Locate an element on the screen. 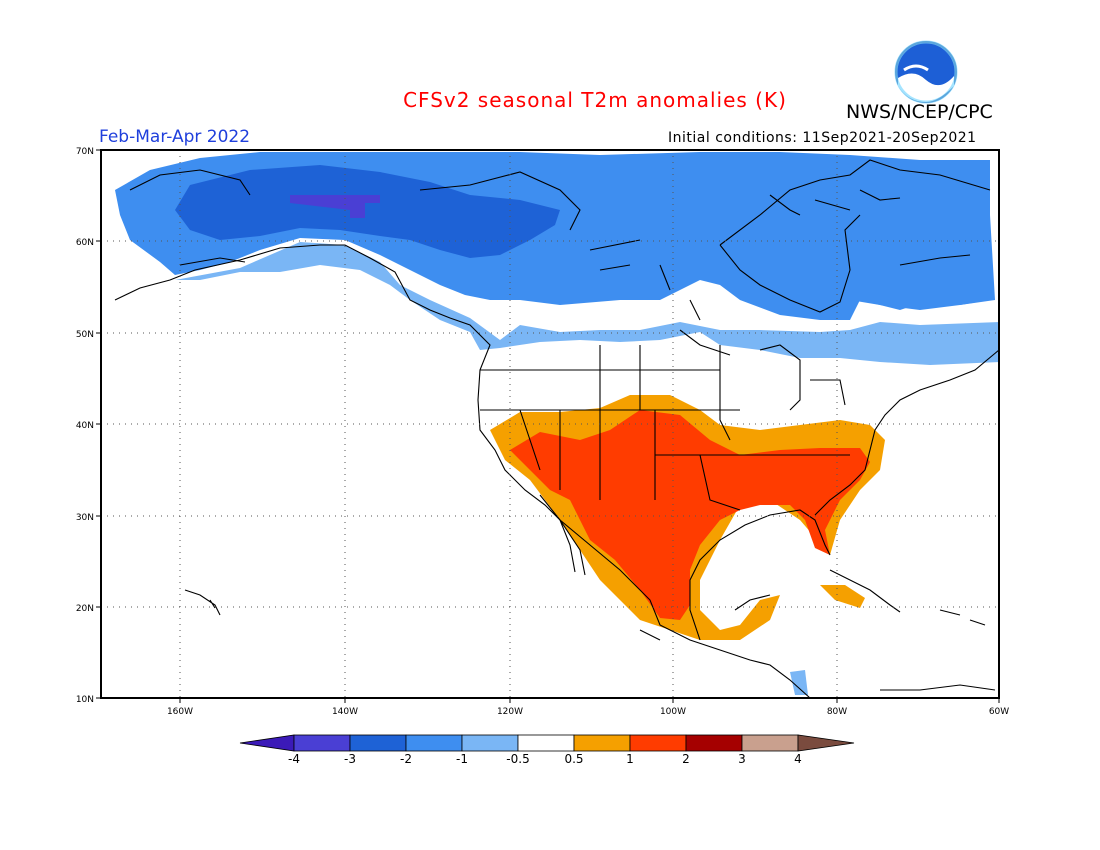 The height and width of the screenshot is (850, 1100). latitude-label: 10N is located at coordinates (85, 700).